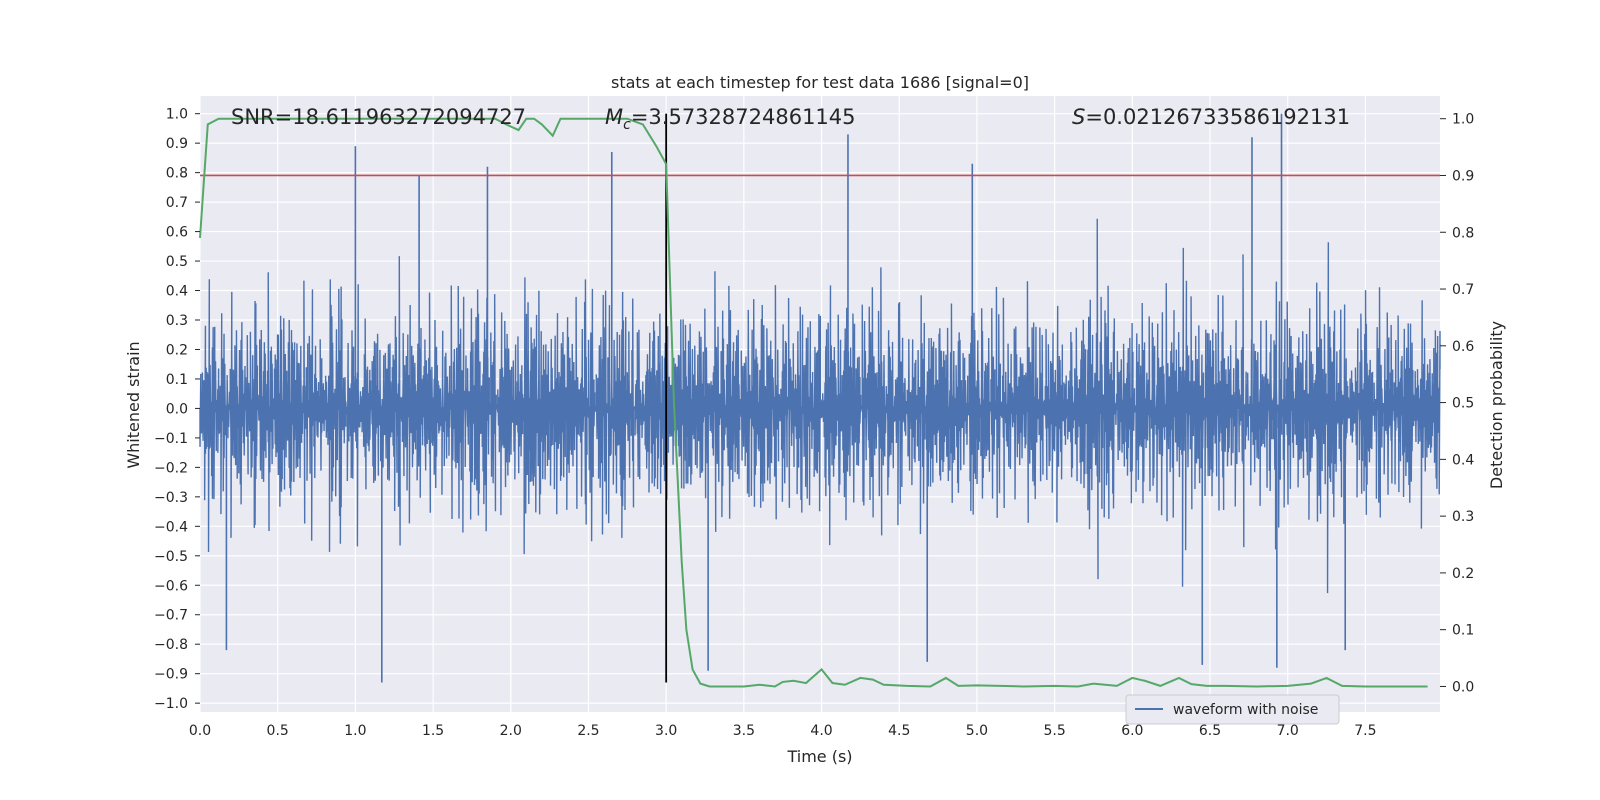  I want to click on y-tick-label: 0.0, so click(177, 409).